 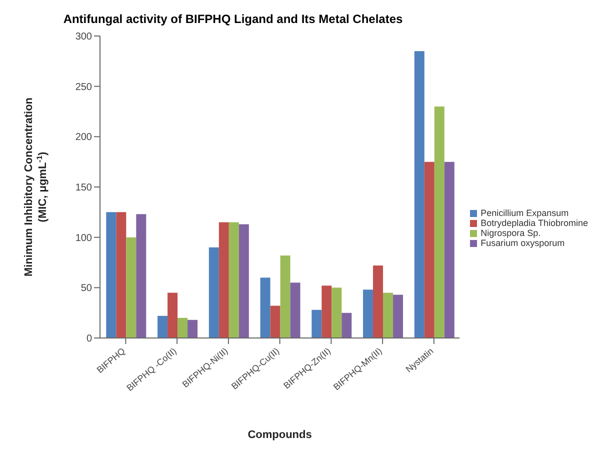 What do you see at coordinates (83, 188) in the screenshot?
I see `y-tick-label: 150` at bounding box center [83, 188].